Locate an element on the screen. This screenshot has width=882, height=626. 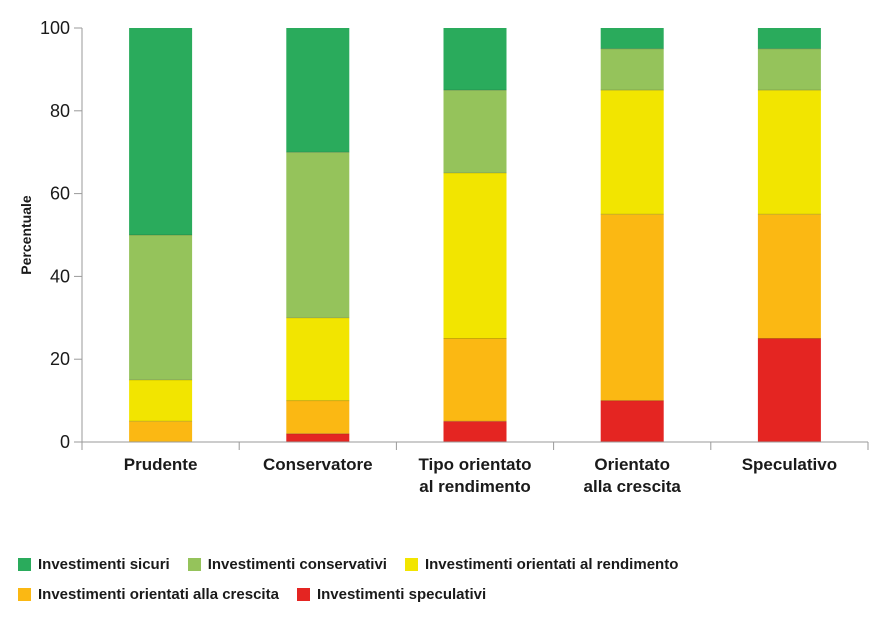
x-category-label-line: alla crescita is located at coordinates (633, 486).